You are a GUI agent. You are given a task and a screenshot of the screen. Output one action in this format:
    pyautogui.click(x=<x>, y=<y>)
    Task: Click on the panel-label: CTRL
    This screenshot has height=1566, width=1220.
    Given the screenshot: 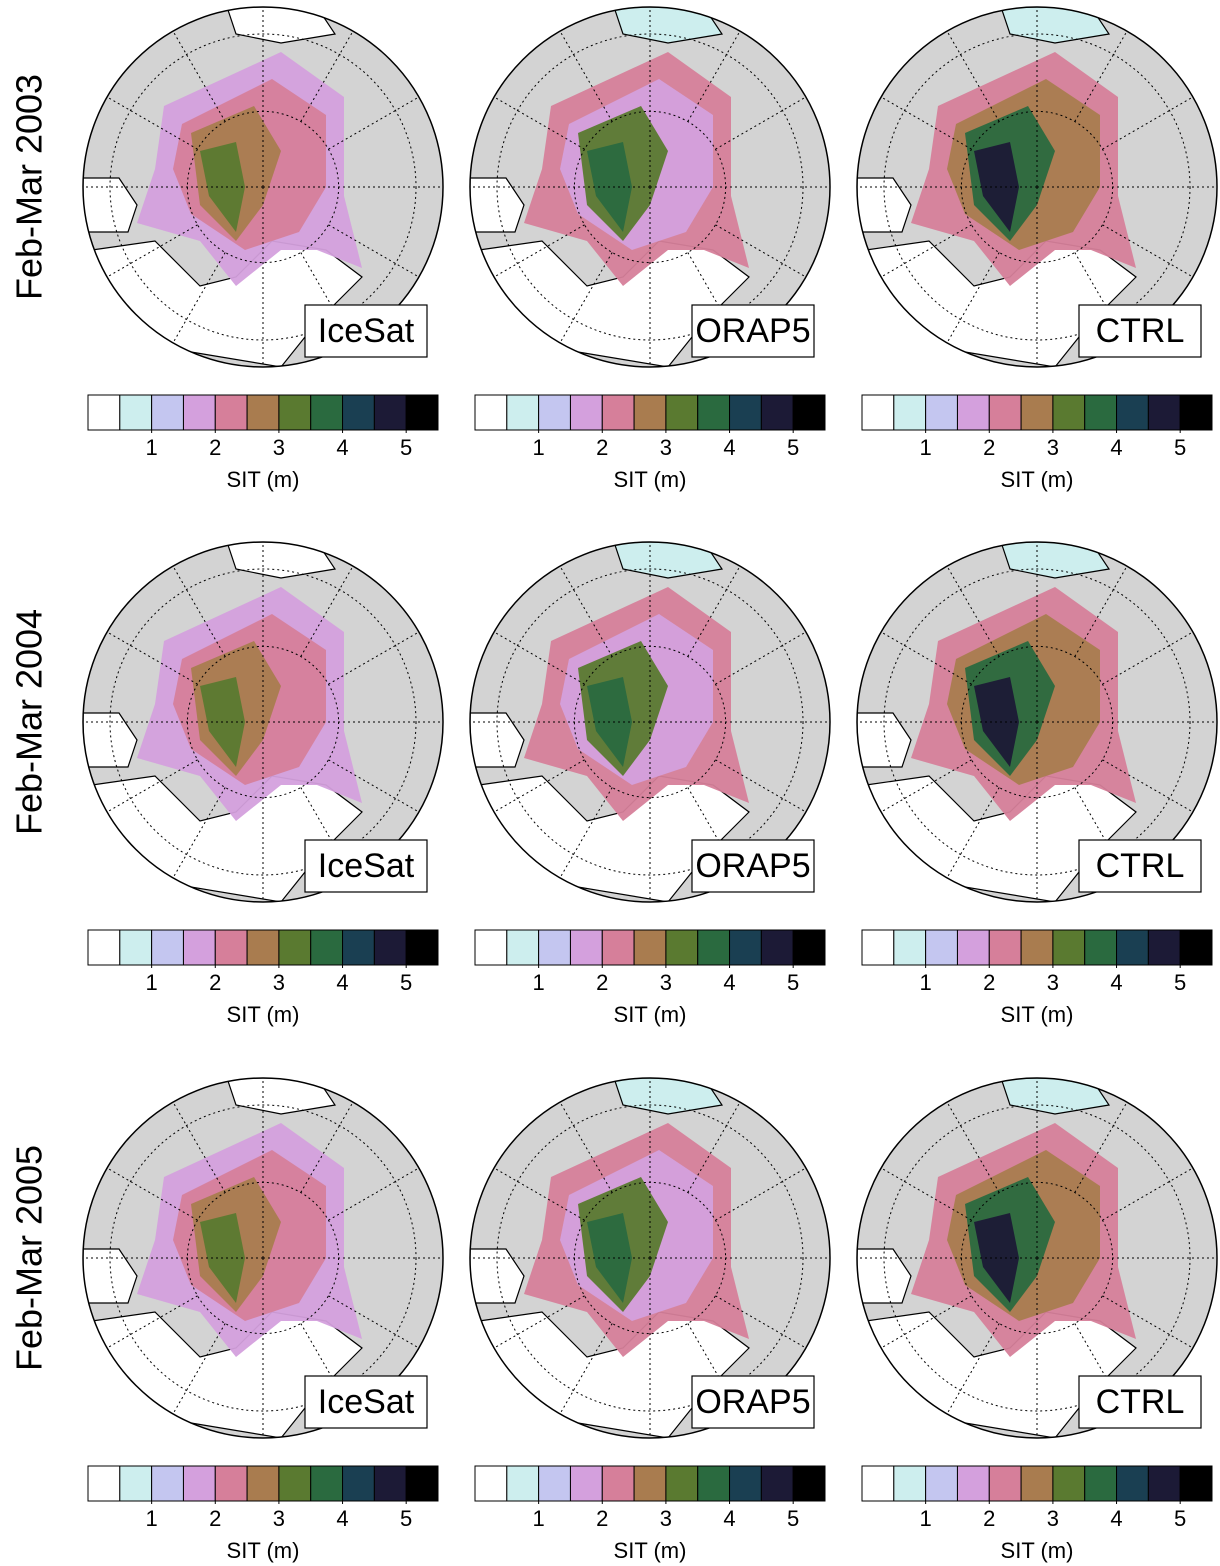 What is the action you would take?
    pyautogui.click(x=1140, y=866)
    